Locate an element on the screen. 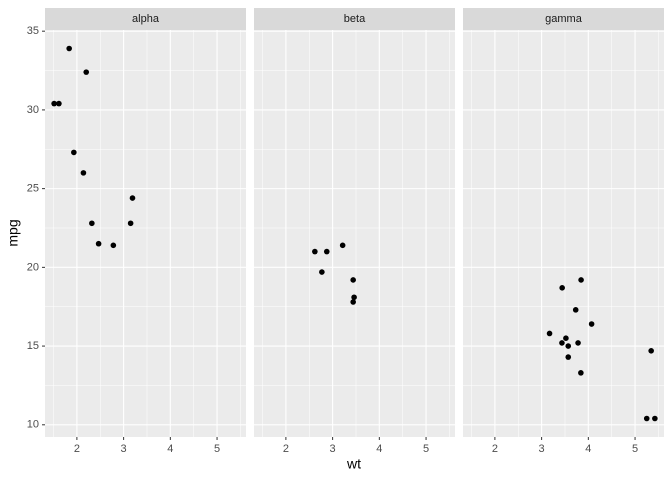  strip-label: alpha is located at coordinates (146, 19).